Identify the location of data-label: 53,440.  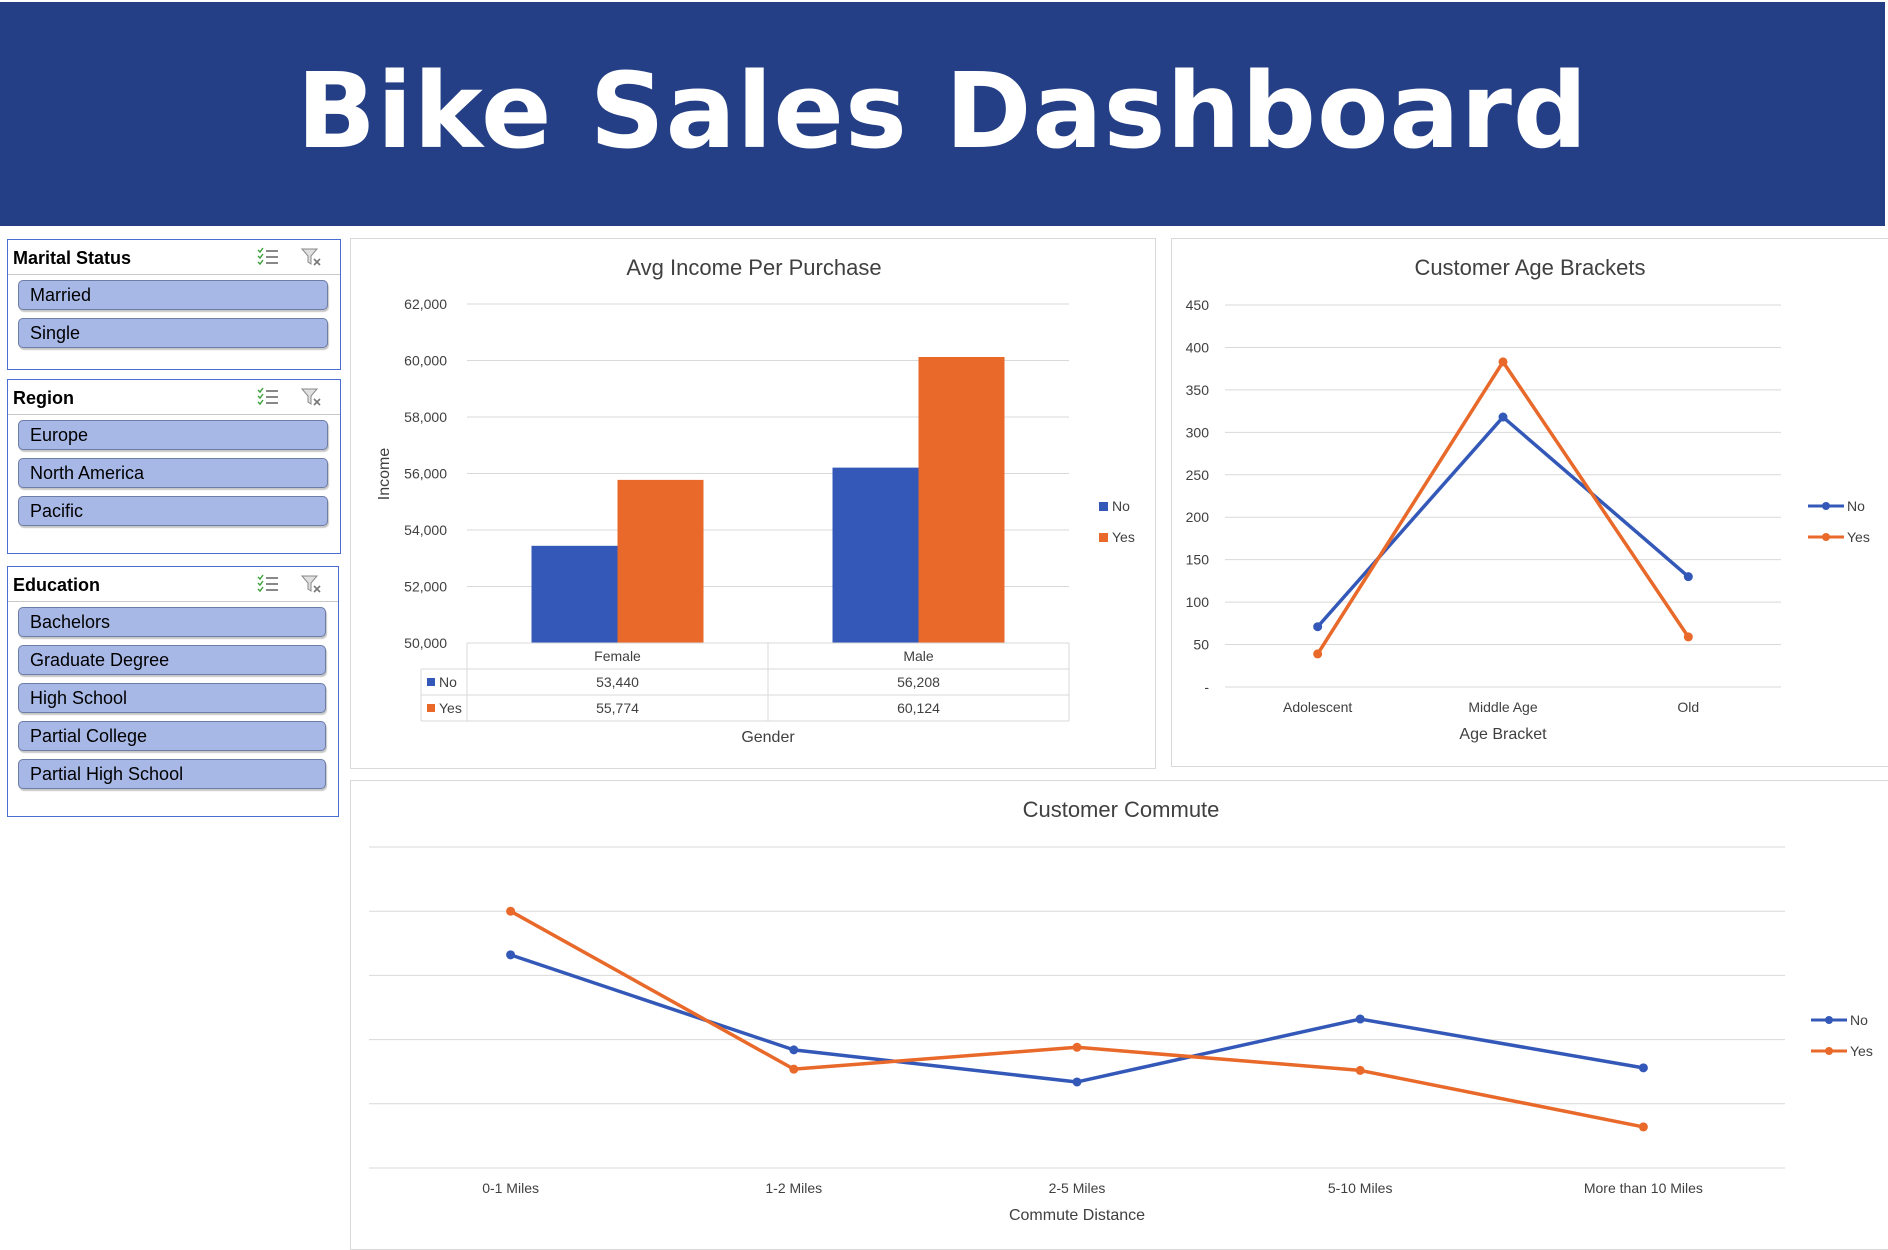
(617, 682).